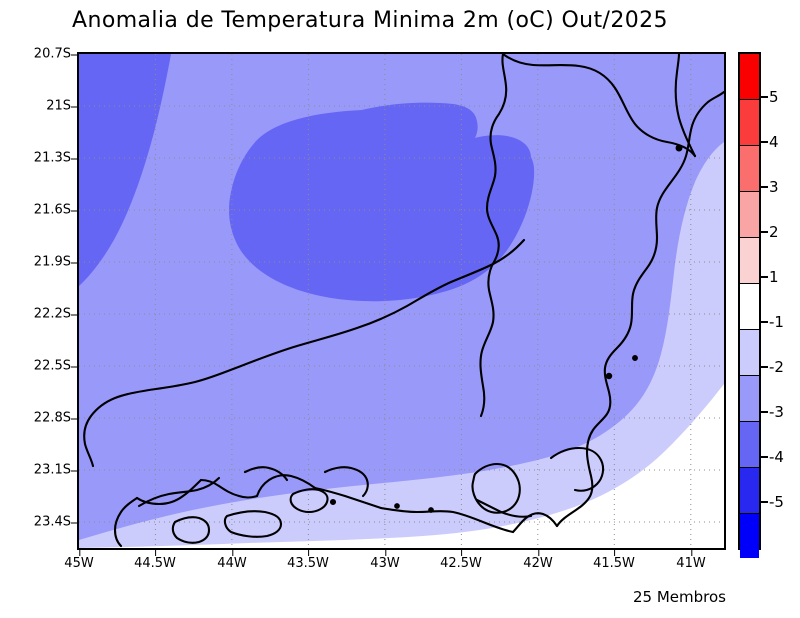 Image resolution: width=800 pixels, height=618 pixels. What do you see at coordinates (691, 560) in the screenshot?
I see `x-axis-label: 41W` at bounding box center [691, 560].